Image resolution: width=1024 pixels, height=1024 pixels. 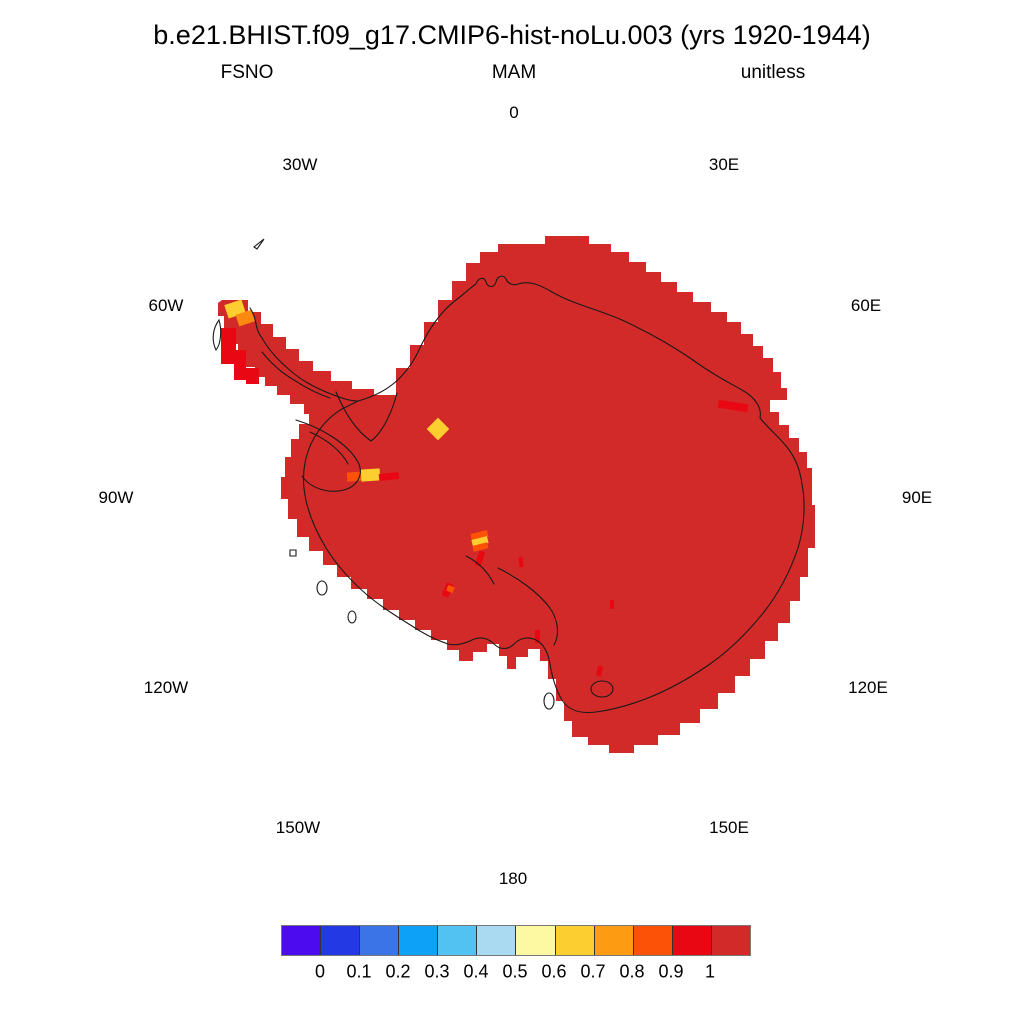 I want to click on colorbar-tick-0.8: 0.8, so click(x=632, y=971).